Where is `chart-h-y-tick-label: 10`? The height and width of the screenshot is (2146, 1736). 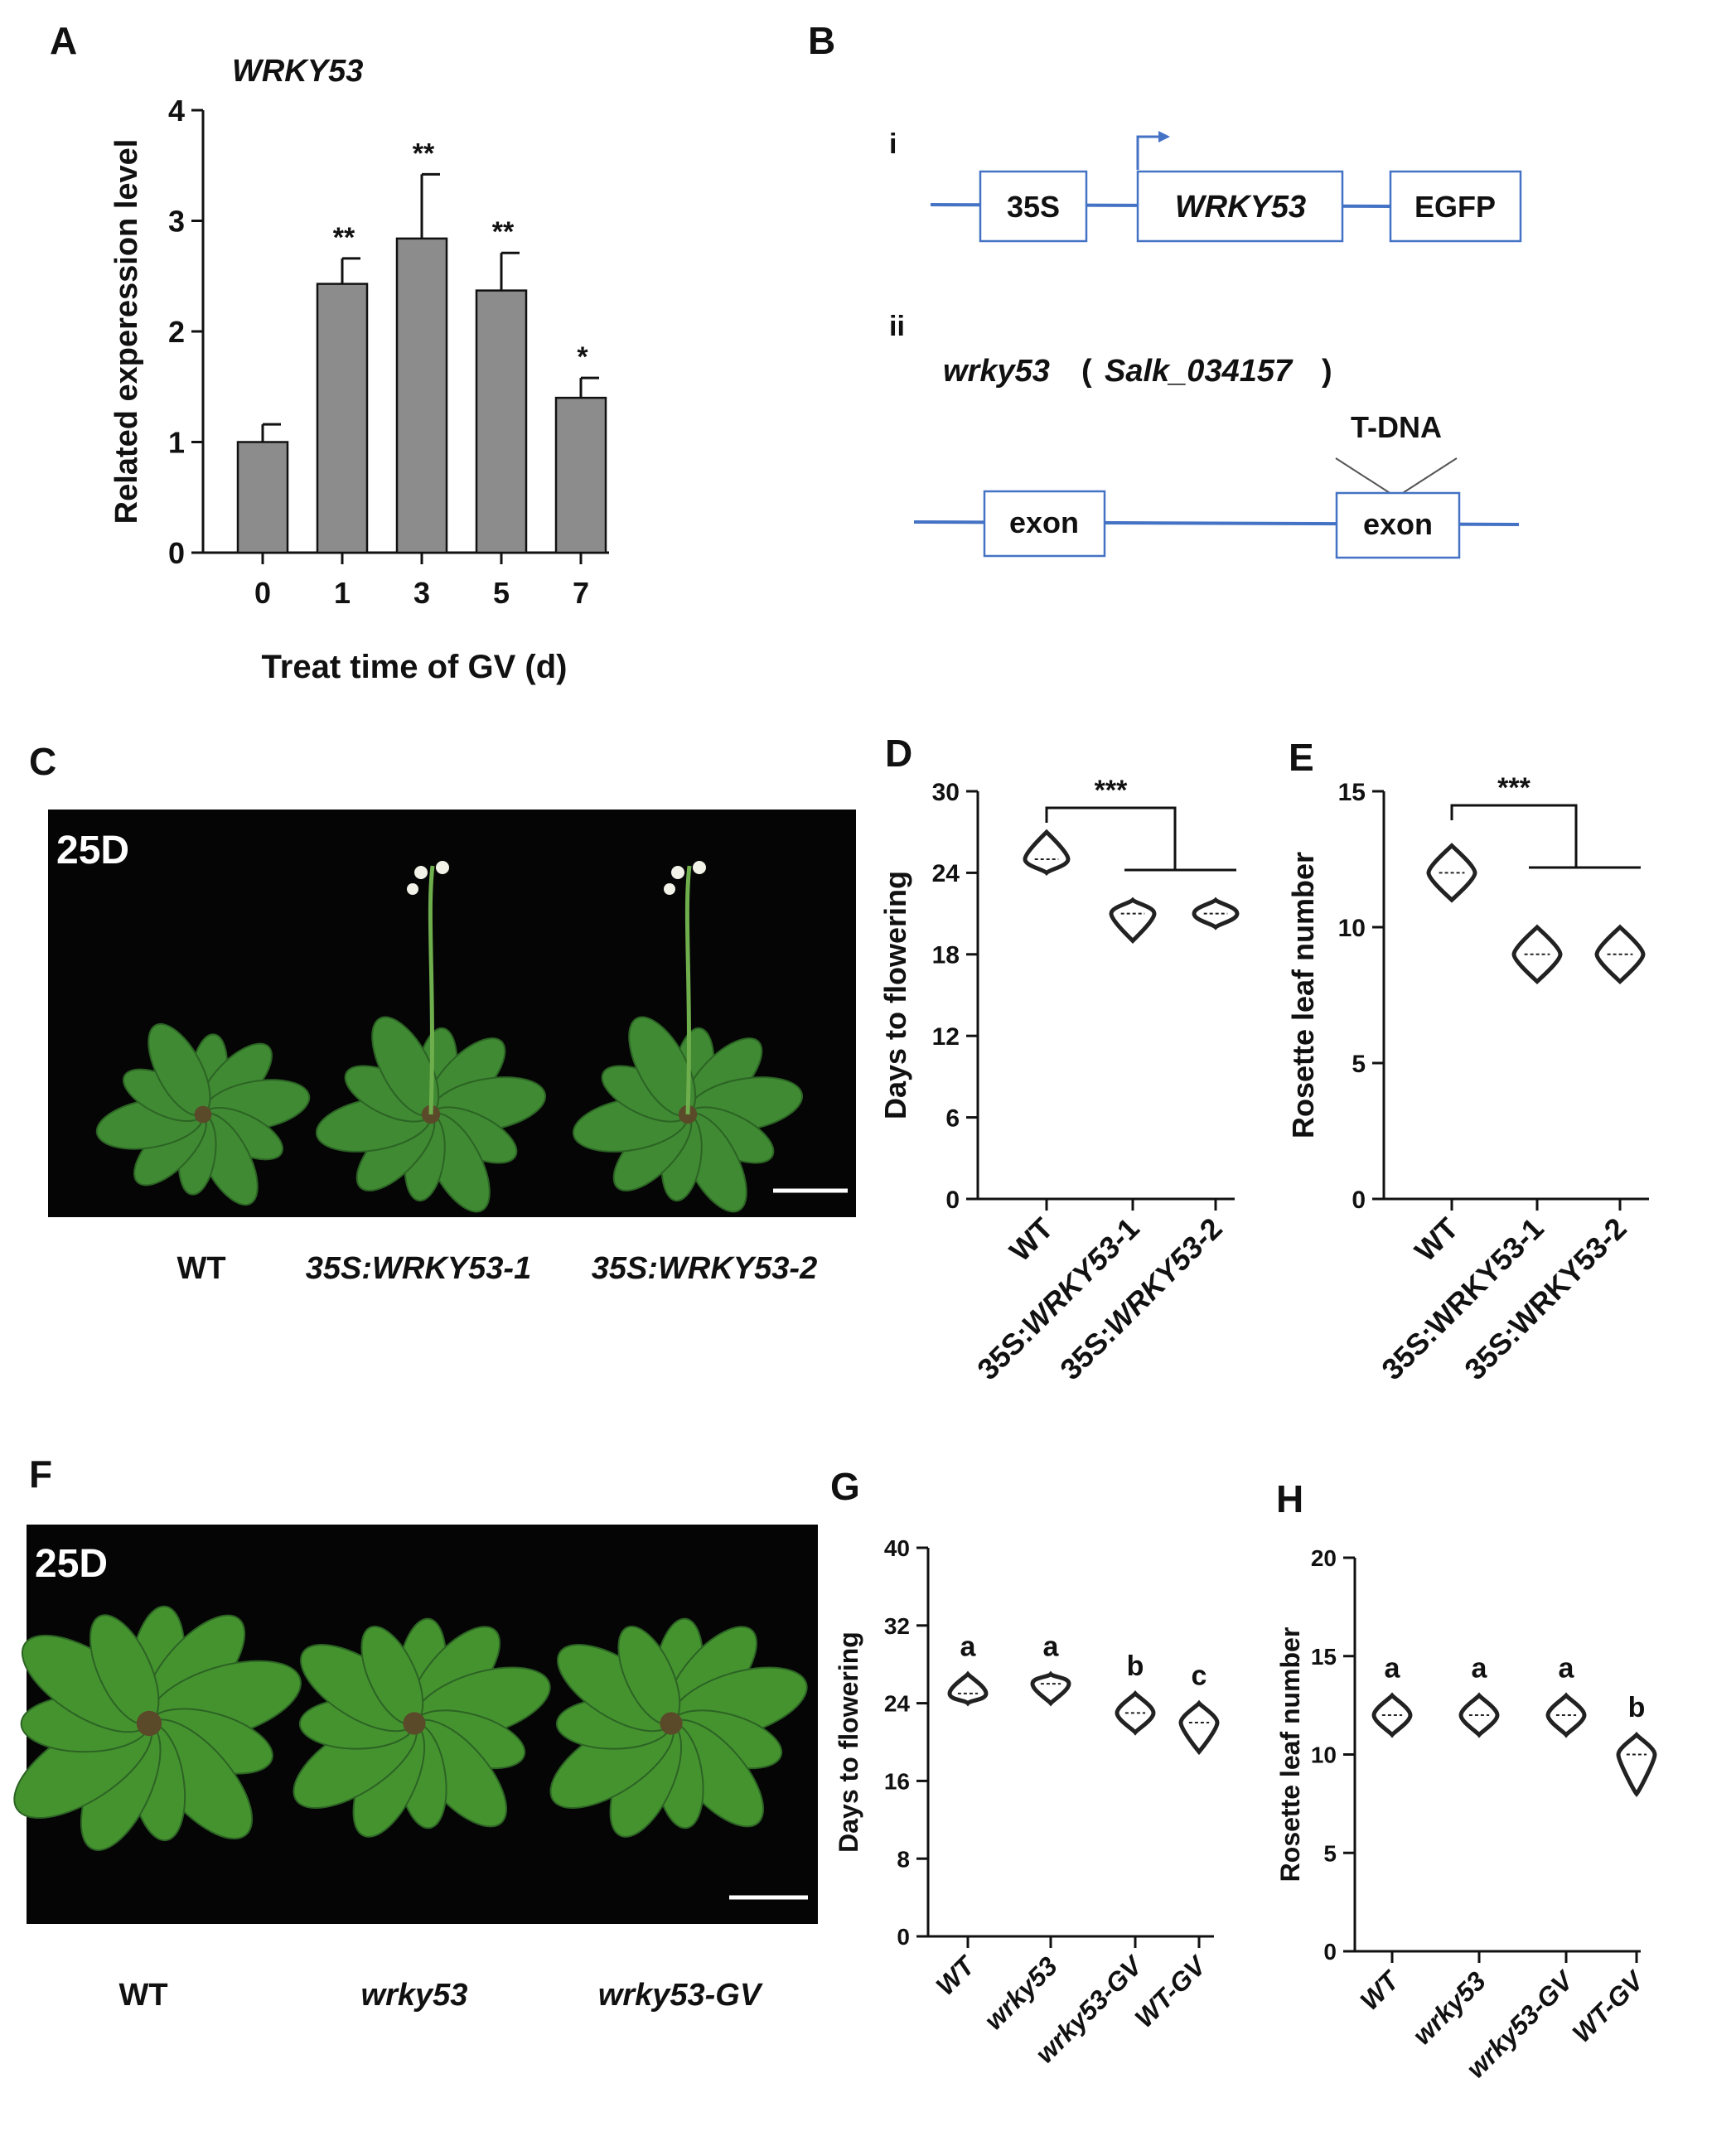 chart-h-y-tick-label: 10 is located at coordinates (1324, 1755).